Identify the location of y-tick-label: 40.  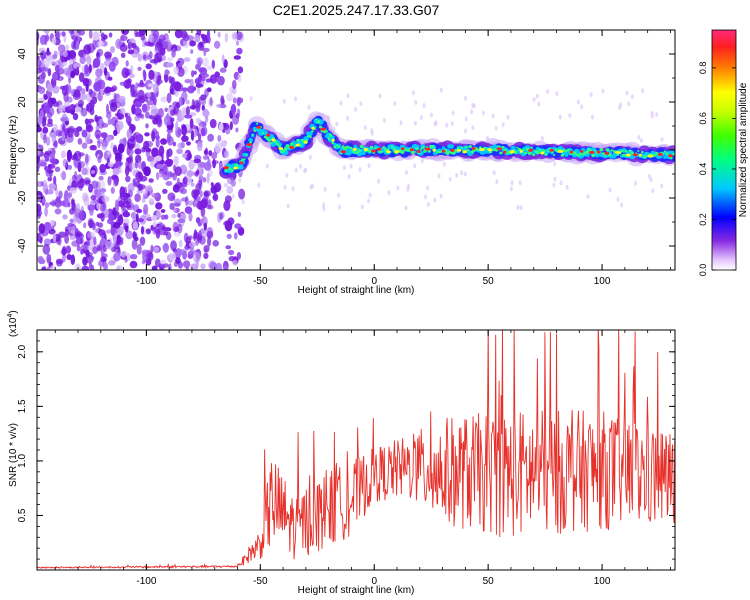
(22, 54).